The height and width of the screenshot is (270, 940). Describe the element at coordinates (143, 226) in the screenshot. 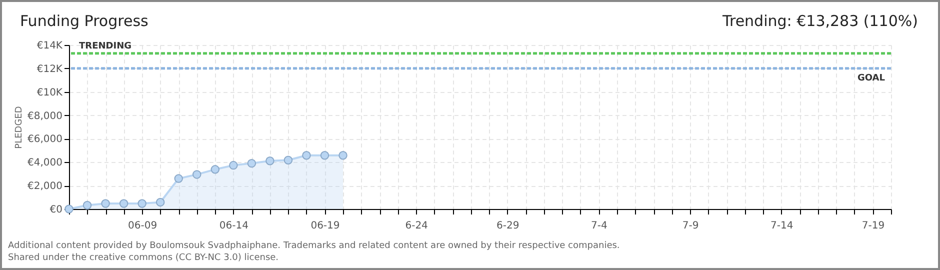

I see `x-tick-label: 06-09` at that location.